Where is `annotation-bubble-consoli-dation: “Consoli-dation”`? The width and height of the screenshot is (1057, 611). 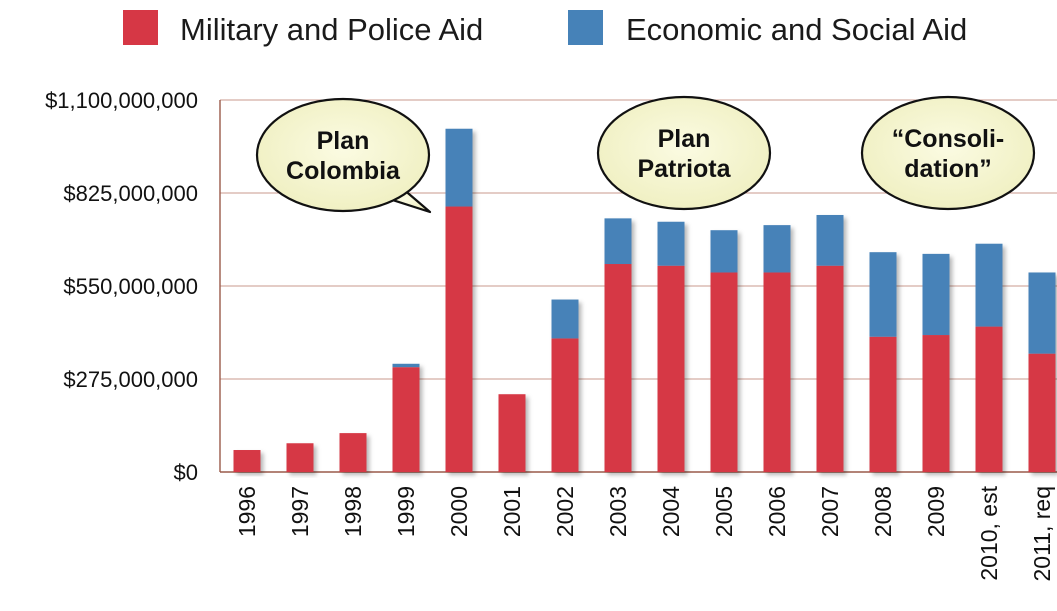 annotation-bubble-consoli-dation: “Consoli-dation” is located at coordinates (948, 153).